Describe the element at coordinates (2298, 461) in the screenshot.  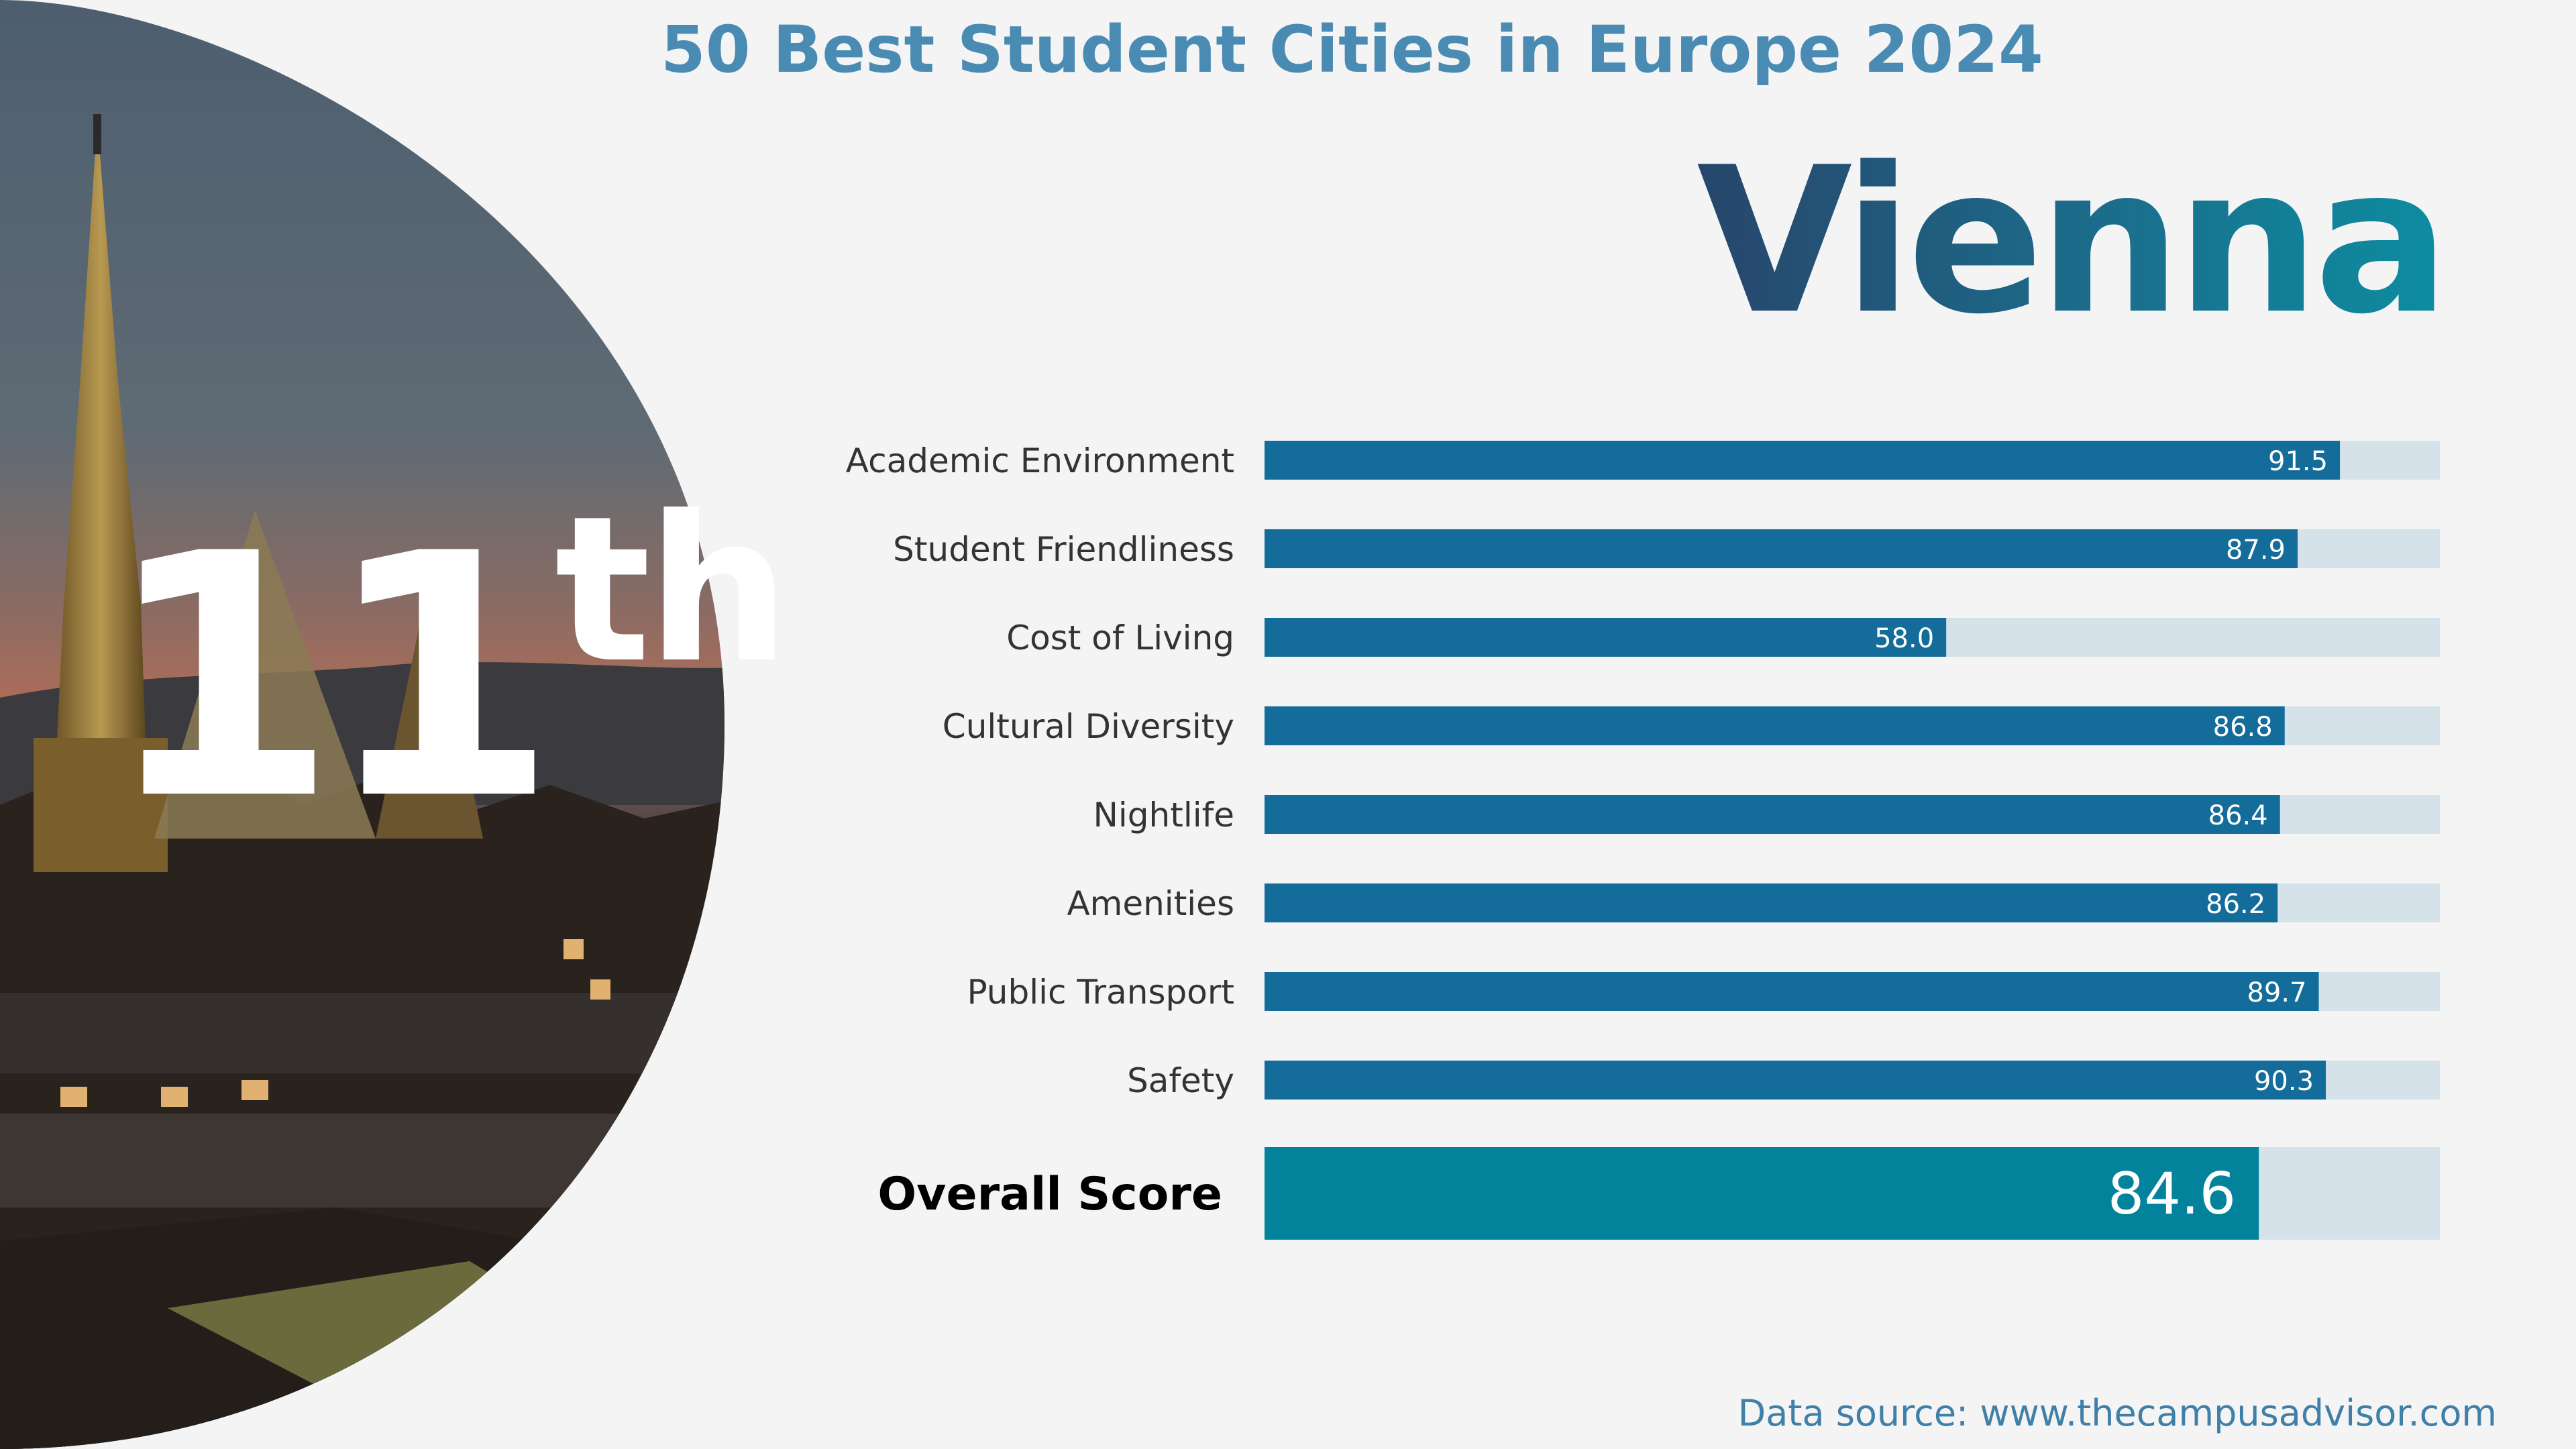
I see `data-label: 91.5` at that location.